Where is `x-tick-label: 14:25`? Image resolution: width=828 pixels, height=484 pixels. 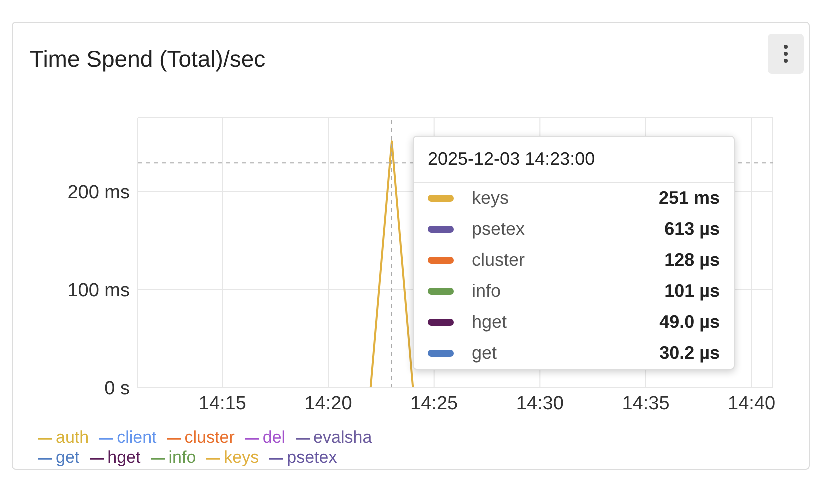 x-tick-label: 14:25 is located at coordinates (434, 403).